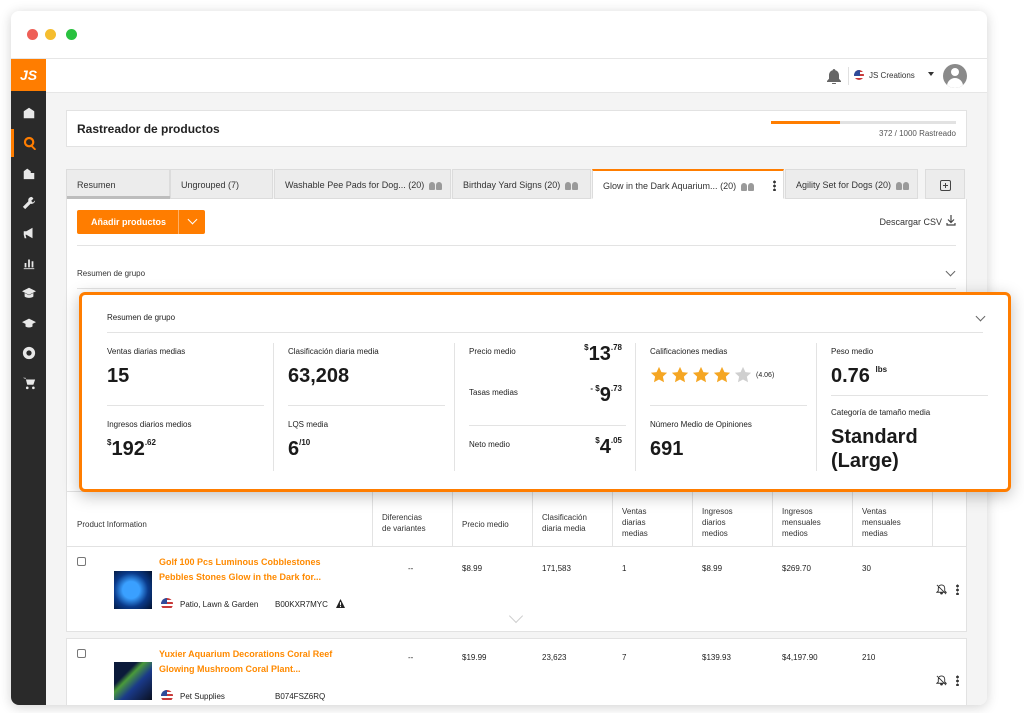 This screenshot has height=713, width=1024. Describe the element at coordinates (111, 273) in the screenshot. I see `group-summary-collapsed-label: Resumen de grupo` at that location.